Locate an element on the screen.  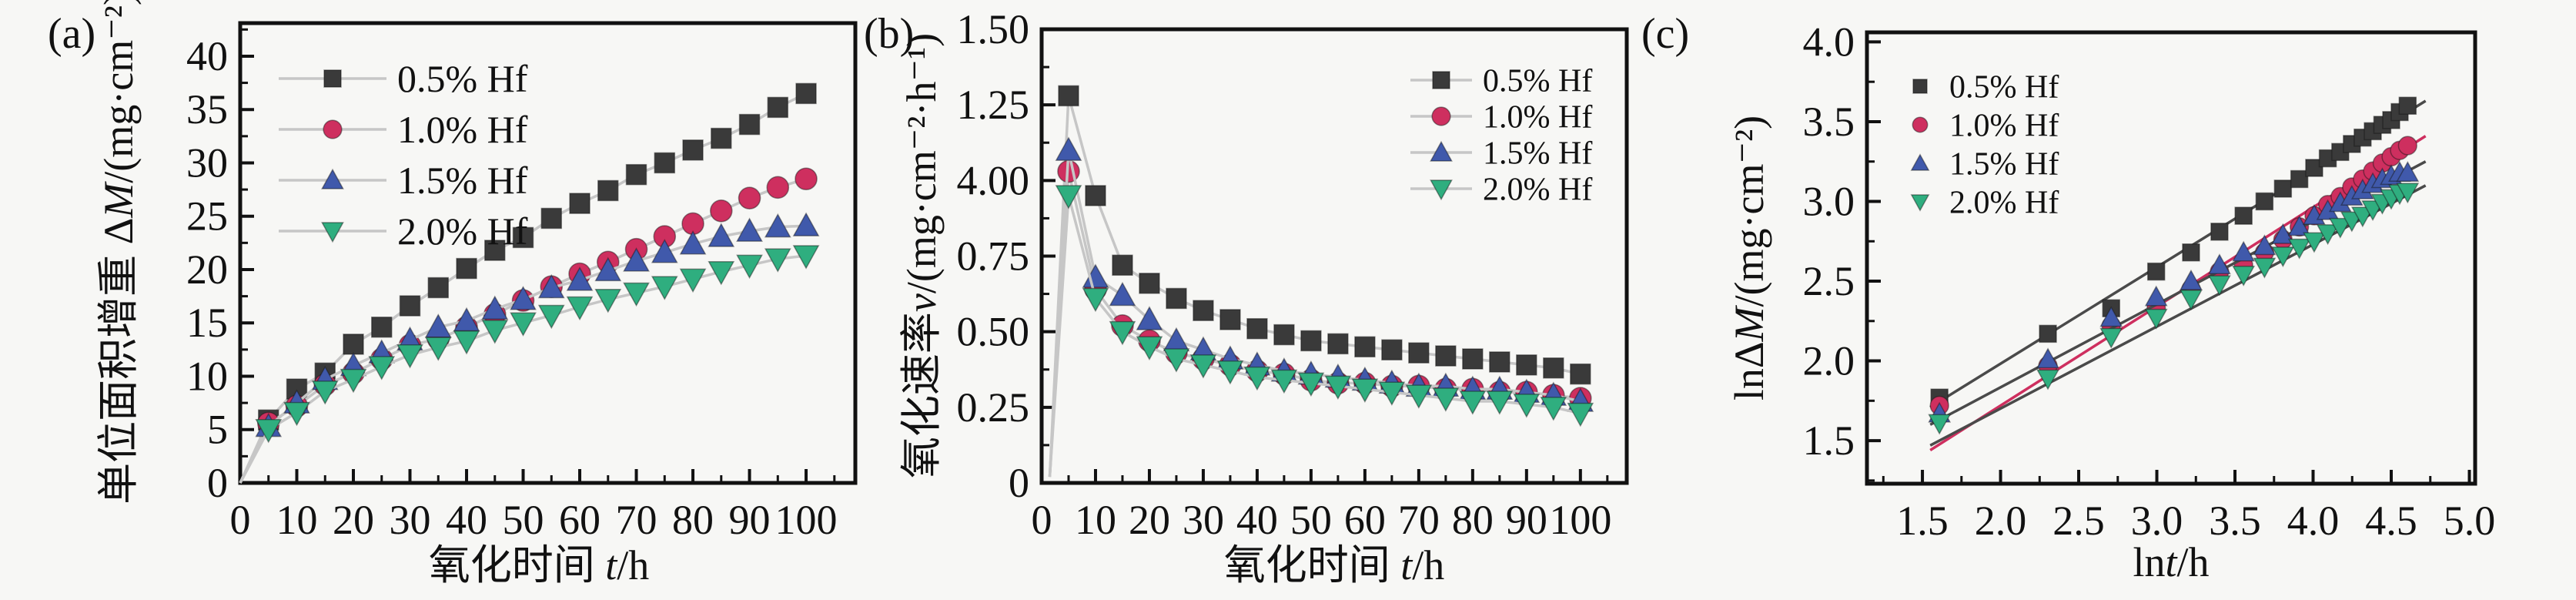
x-tick-label: 50 is located at coordinates (1311, 520).